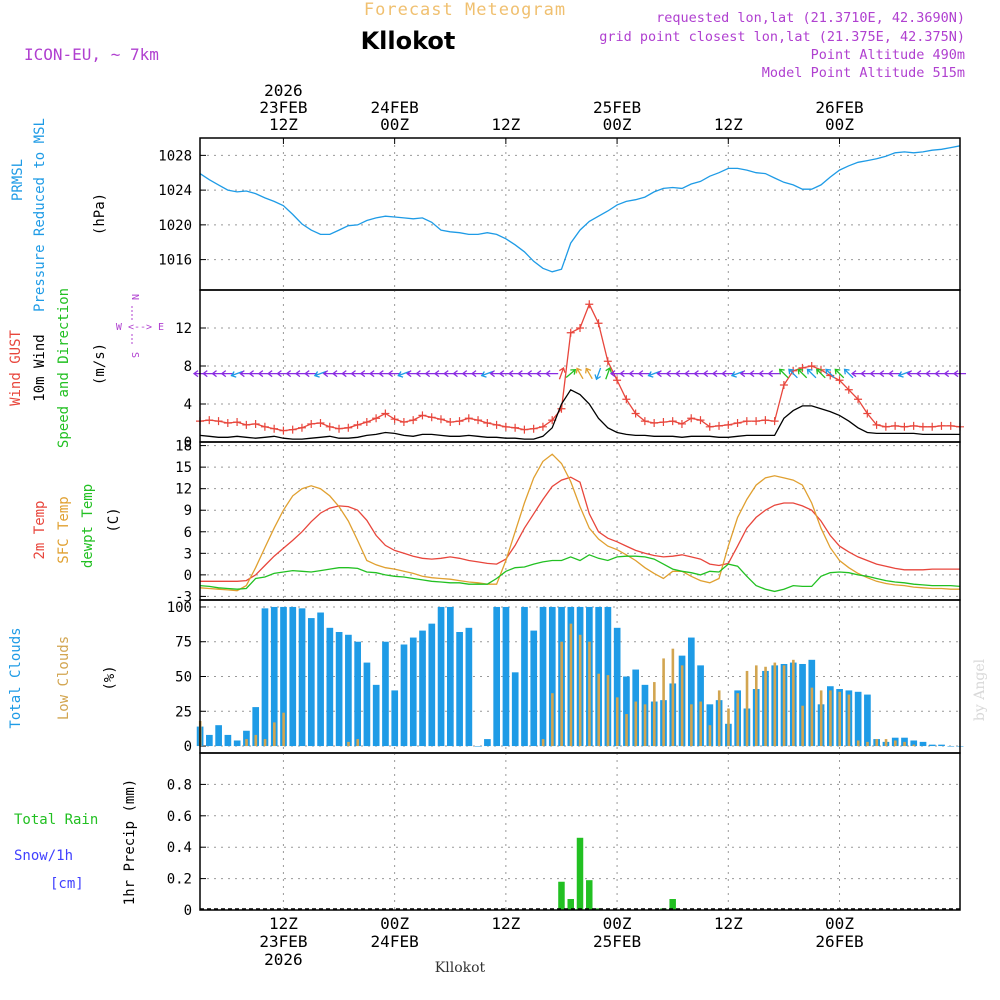  What do you see at coordinates (408, 41) in the screenshot?
I see `location-name: Kllokot` at bounding box center [408, 41].